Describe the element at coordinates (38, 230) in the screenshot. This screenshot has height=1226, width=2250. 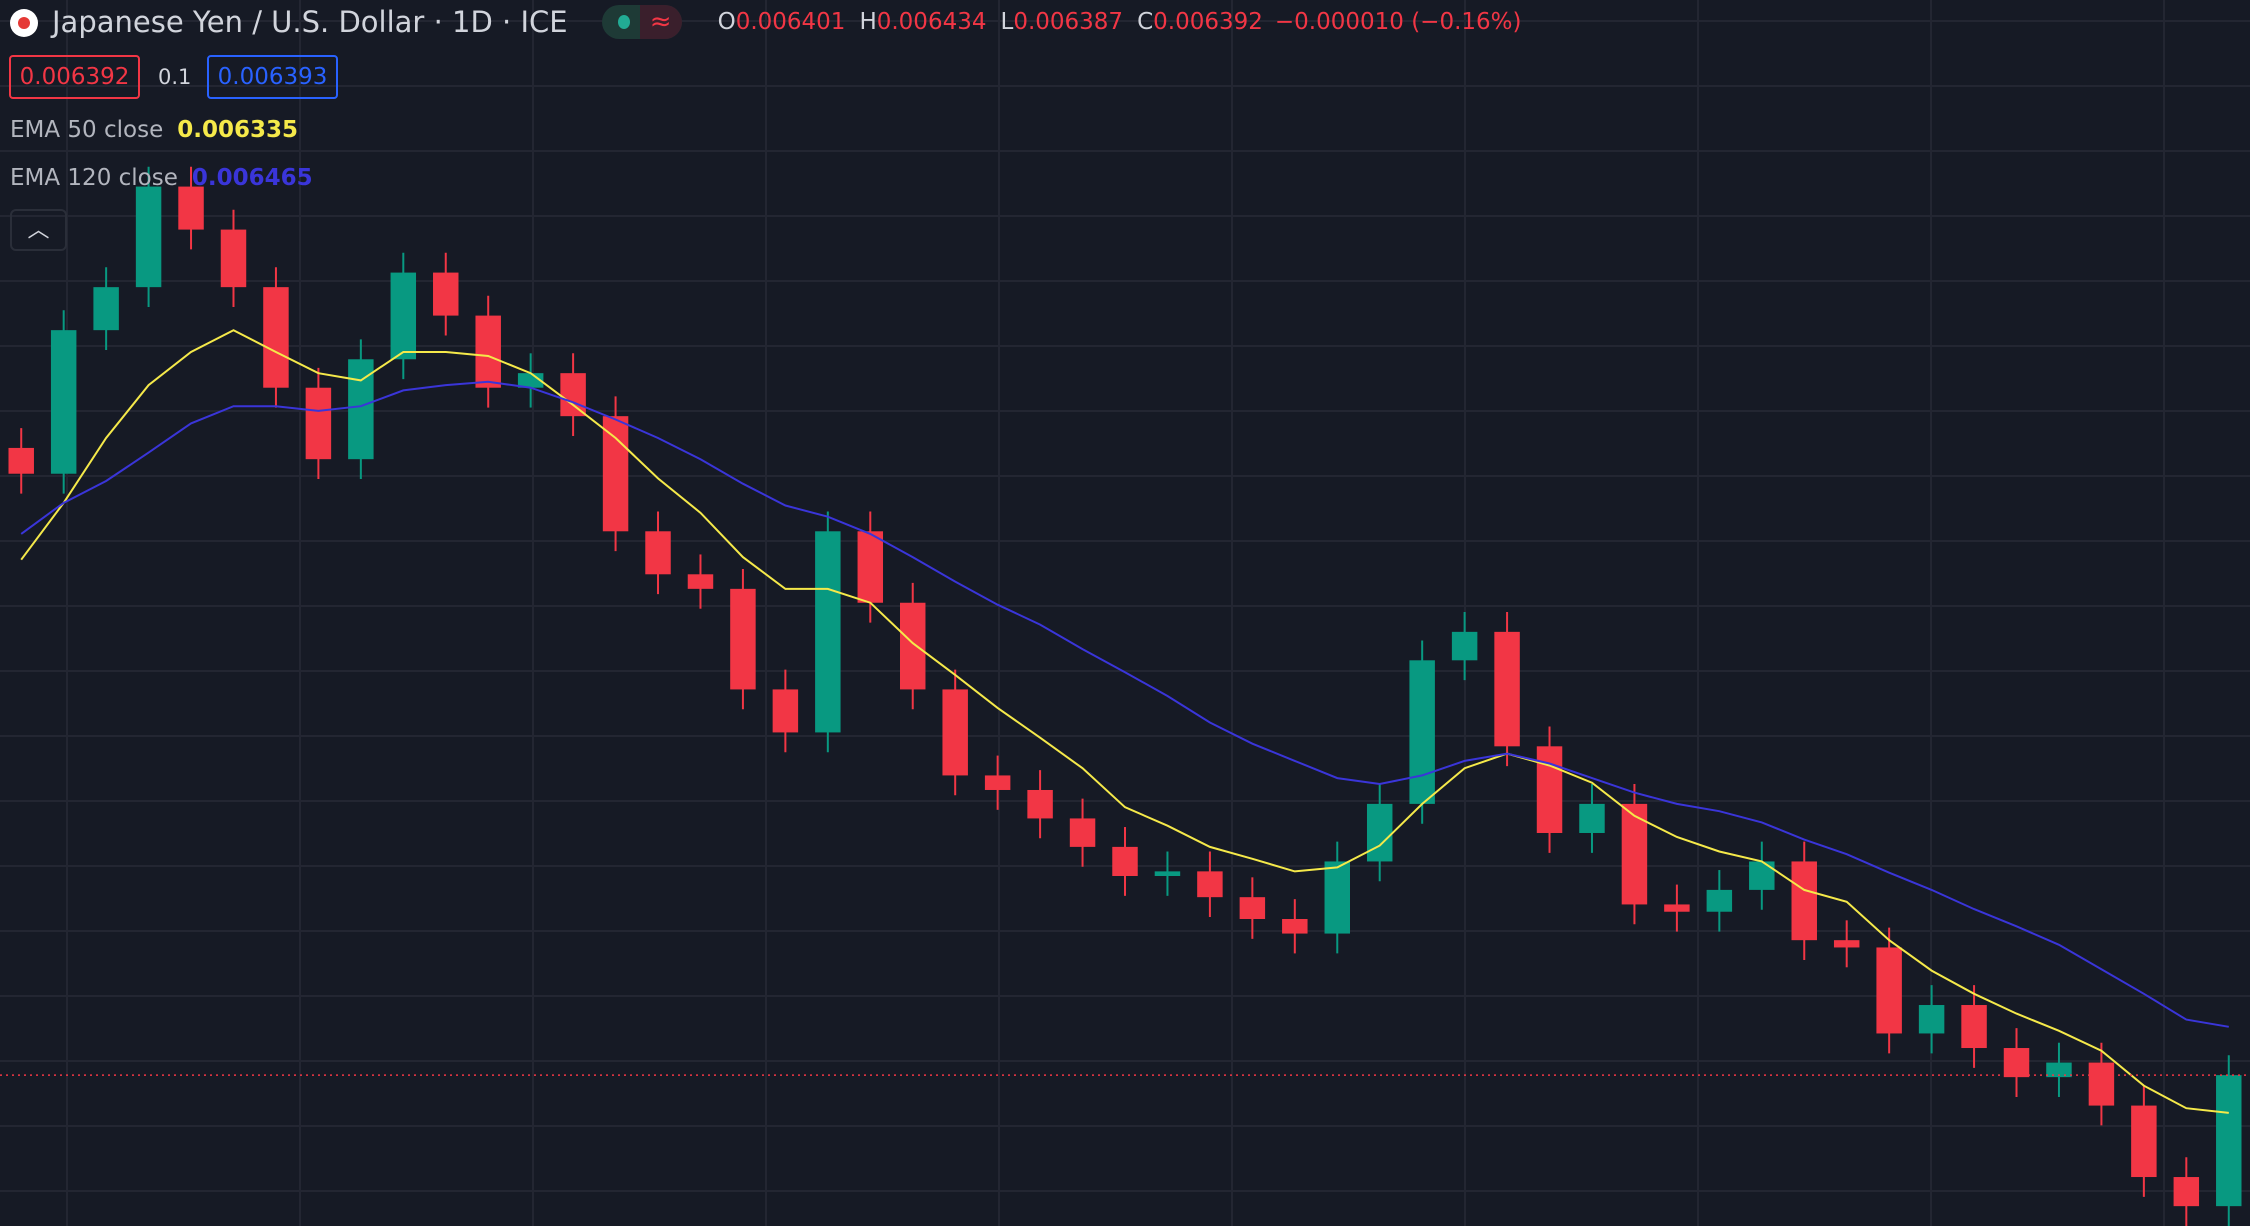
I see `collapse-legend: ︿` at that location.